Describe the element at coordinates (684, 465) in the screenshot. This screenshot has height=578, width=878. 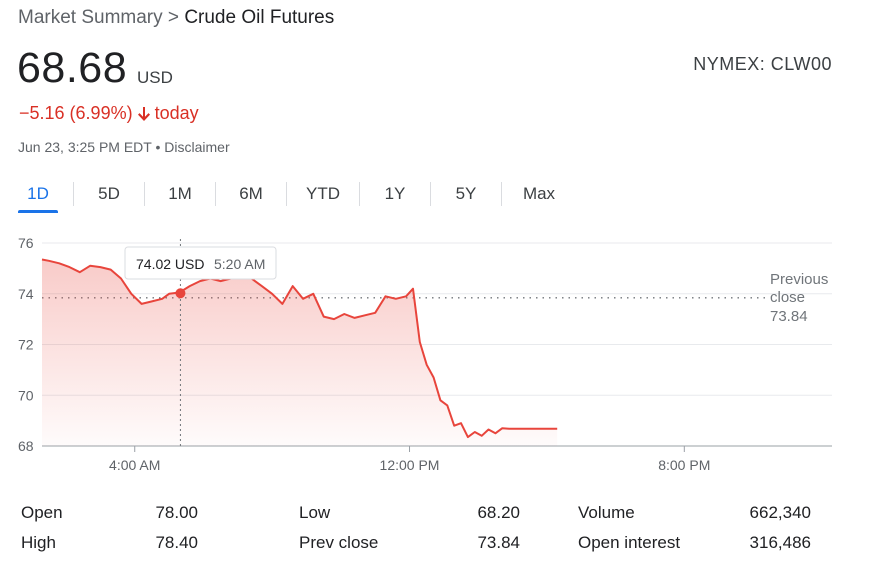
I see `x-tick-label: 8:00 PM` at that location.